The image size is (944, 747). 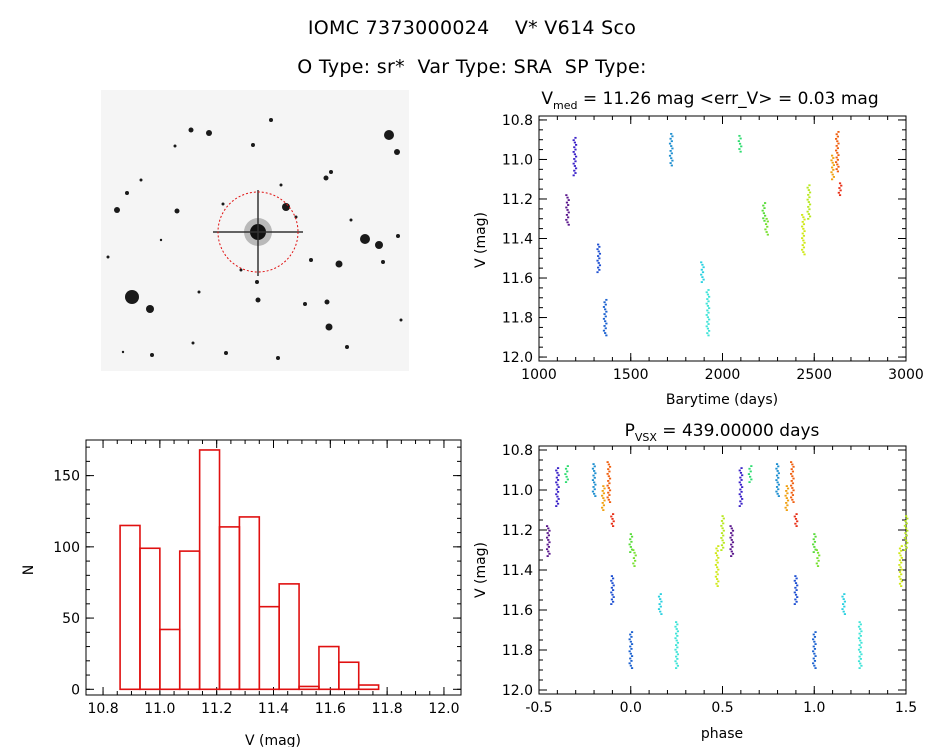 I want to click on light-curve-ytick-label: 11.8, so click(x=517, y=319).